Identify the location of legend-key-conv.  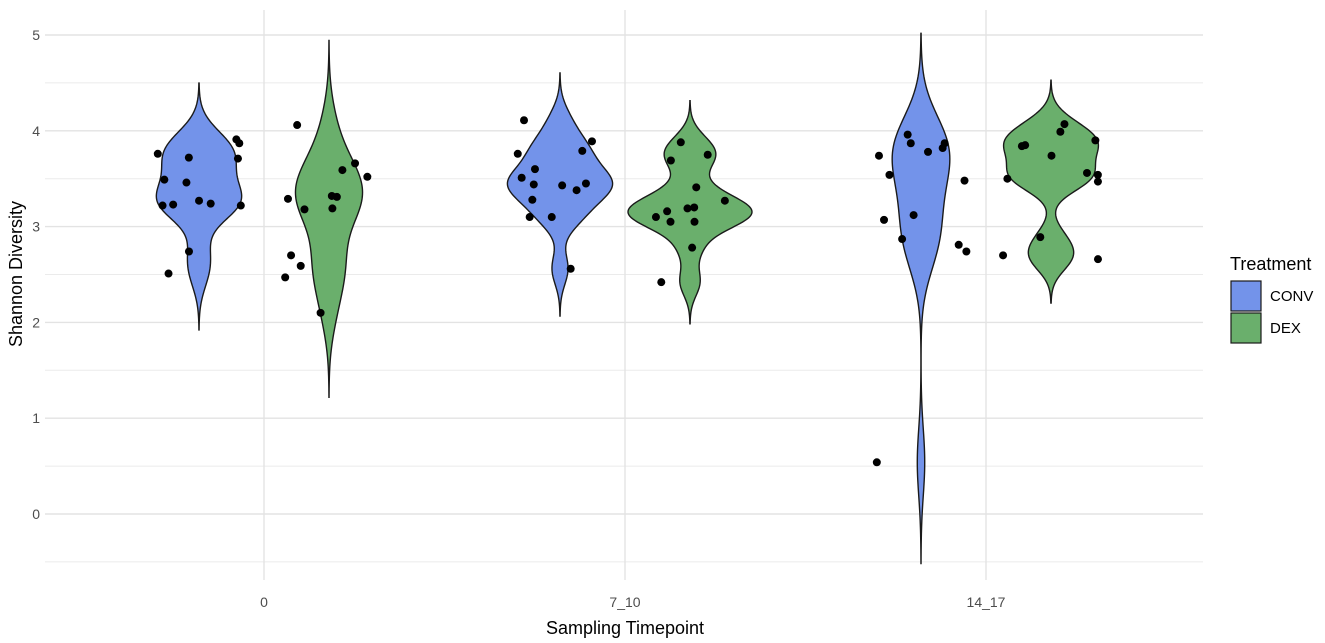
(1246, 296).